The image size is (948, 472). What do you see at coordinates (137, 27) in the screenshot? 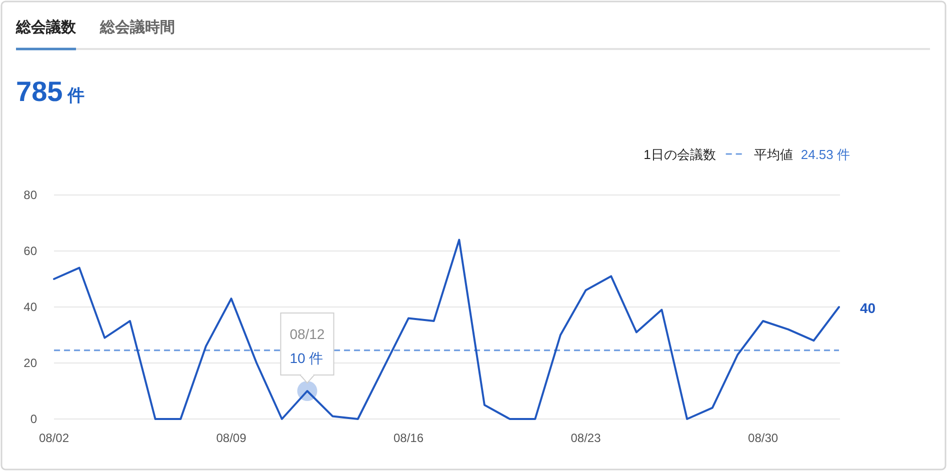
I see `text: 総会議時間` at bounding box center [137, 27].